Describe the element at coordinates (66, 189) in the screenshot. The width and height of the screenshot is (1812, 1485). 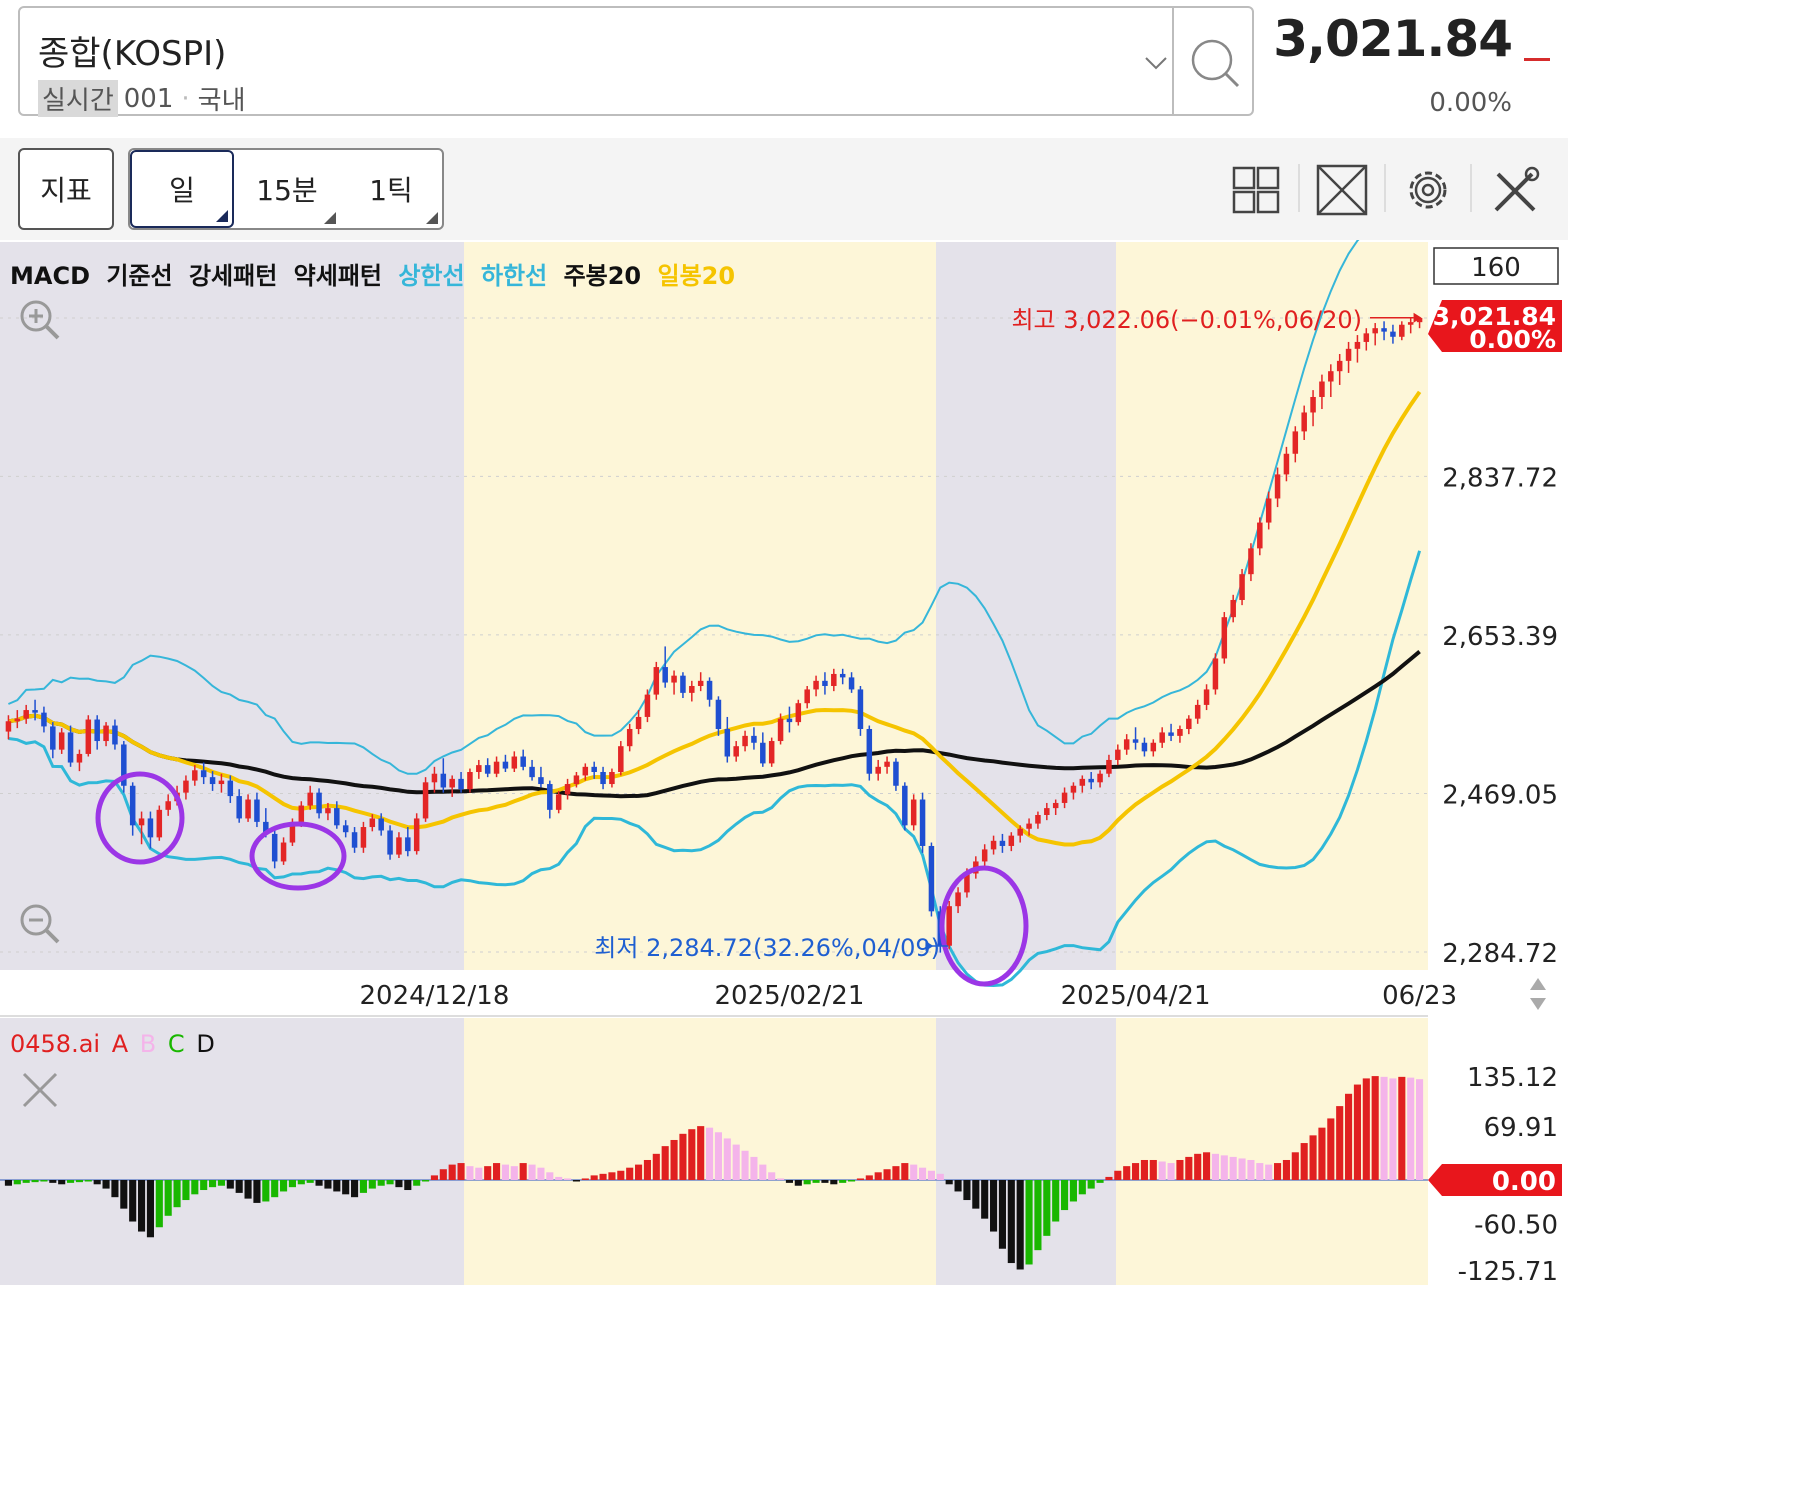
I see `indicator-button: 지표` at that location.